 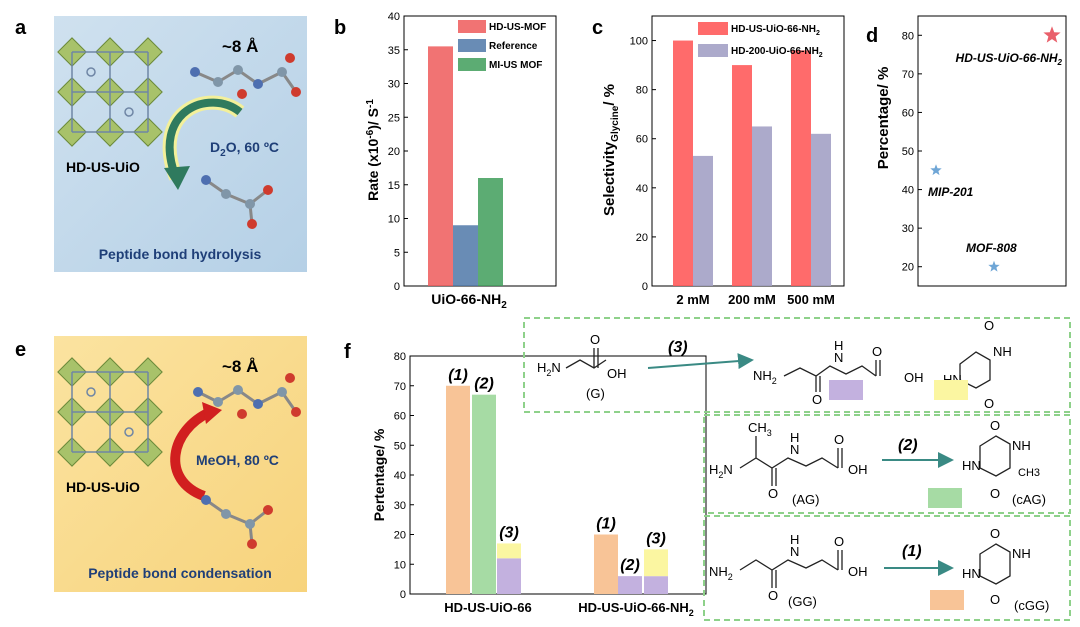 What do you see at coordinates (244, 149) in the screenshot?
I see `reaction-condition-a: D2O, 60 ºC` at bounding box center [244, 149].